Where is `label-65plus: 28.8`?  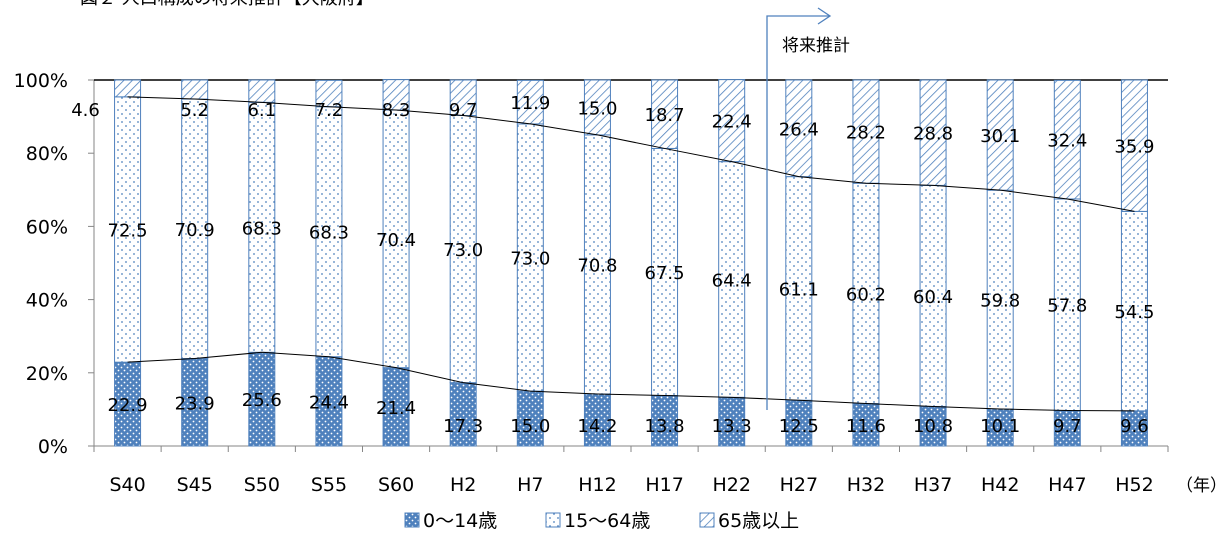 label-65plus: 28.8 is located at coordinates (933, 134).